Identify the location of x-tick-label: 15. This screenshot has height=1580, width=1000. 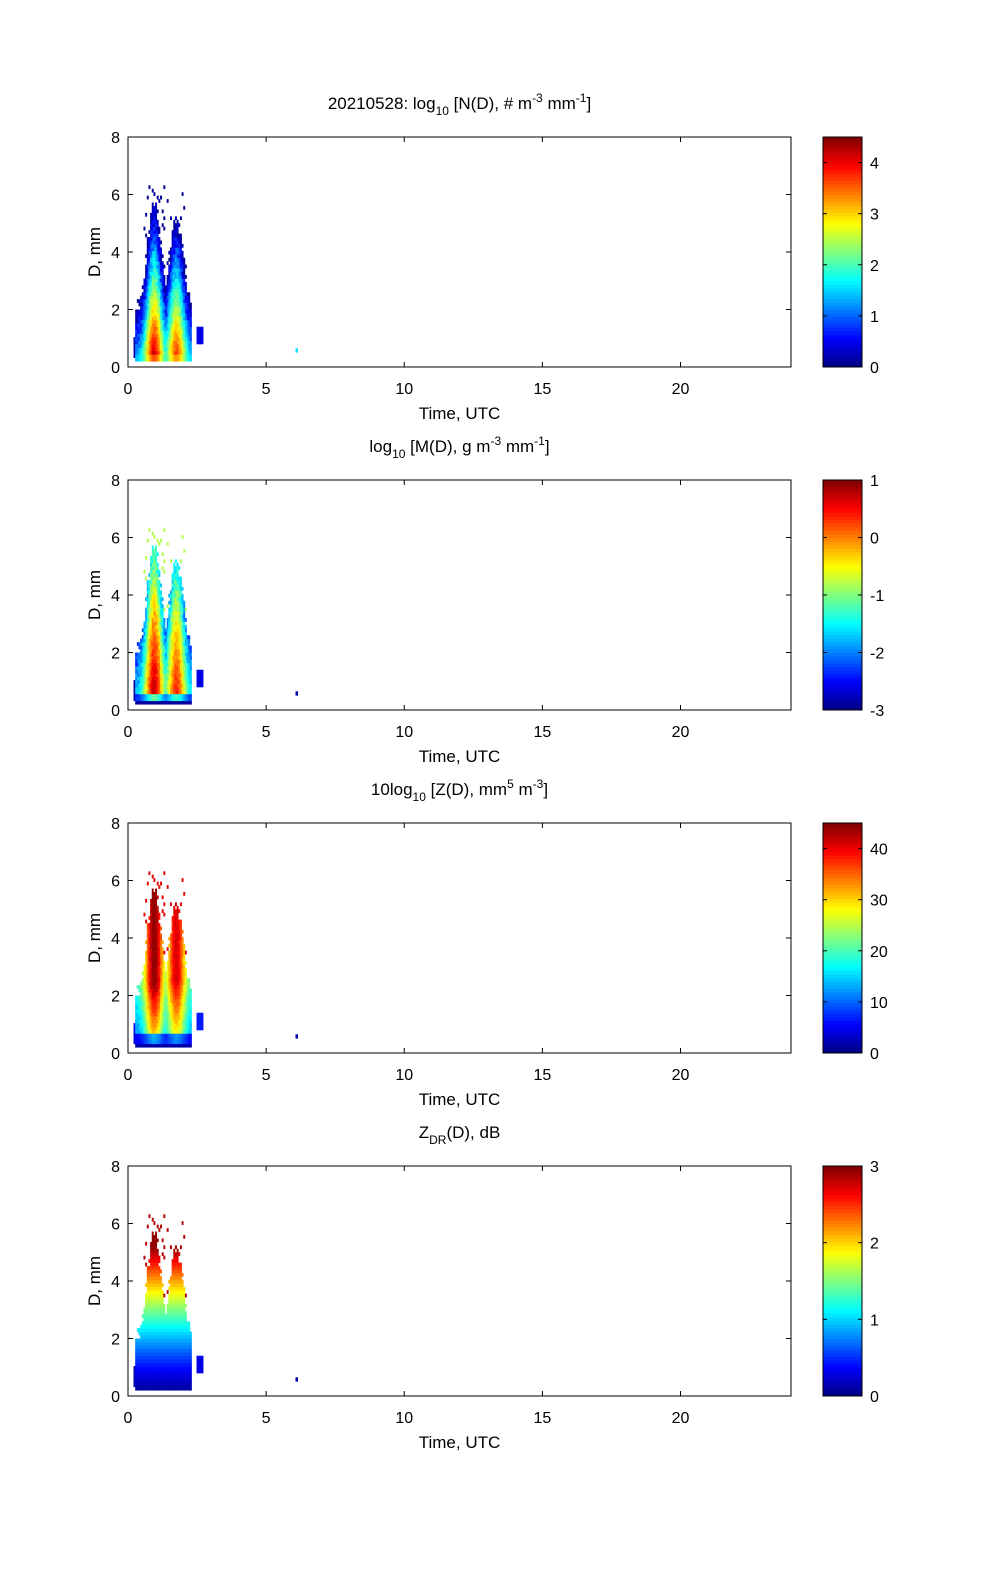
(542, 389).